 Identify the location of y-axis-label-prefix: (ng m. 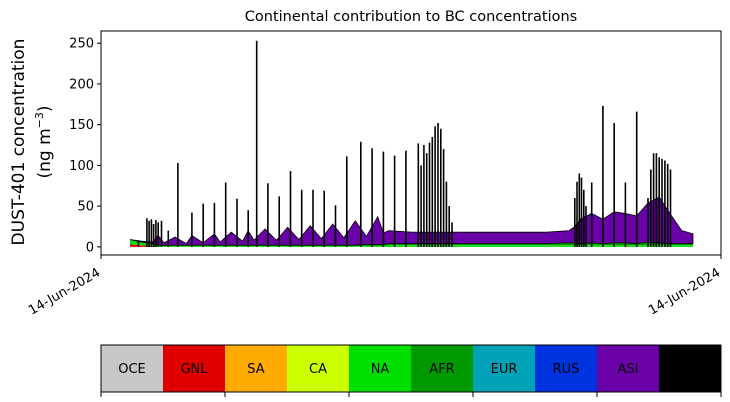
(45, 153).